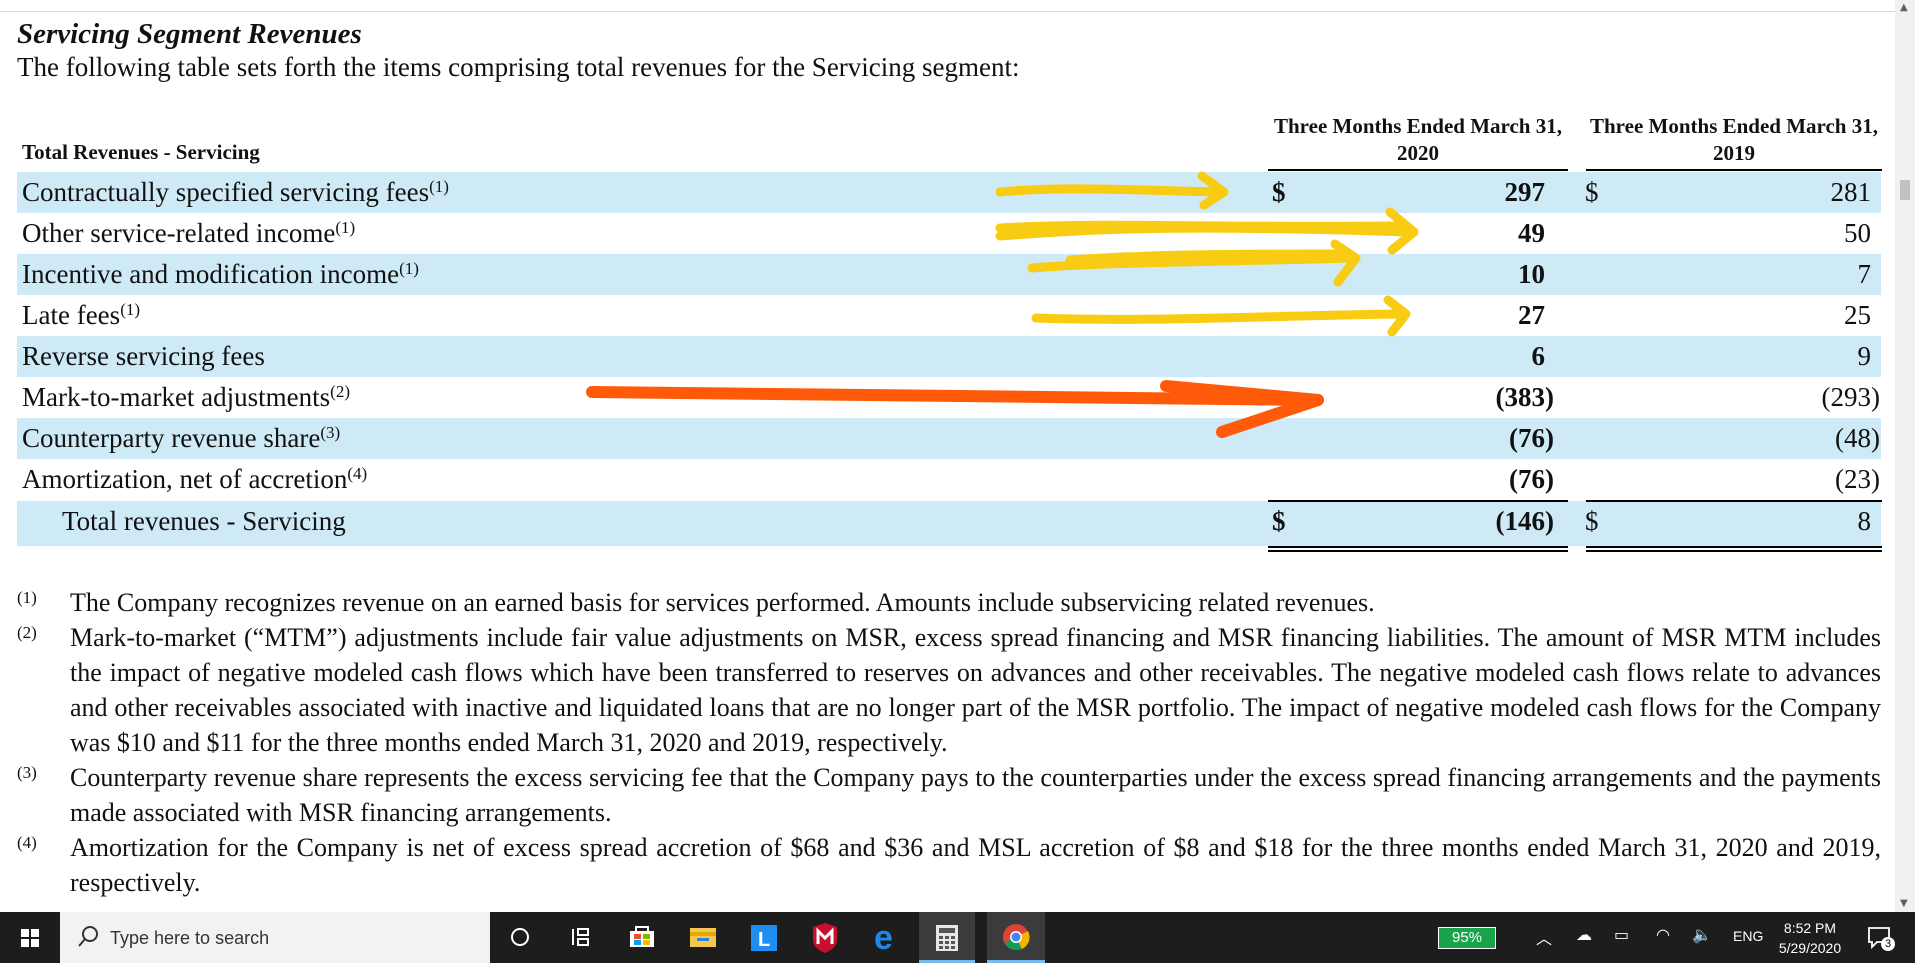 The width and height of the screenshot is (1915, 968). I want to click on value-2019: 7, so click(1864, 274).